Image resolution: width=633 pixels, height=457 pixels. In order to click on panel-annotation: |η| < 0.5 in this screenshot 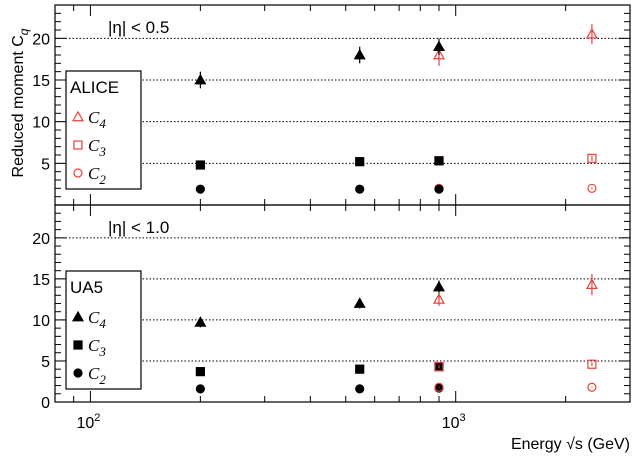, I will do `click(138, 27)`.